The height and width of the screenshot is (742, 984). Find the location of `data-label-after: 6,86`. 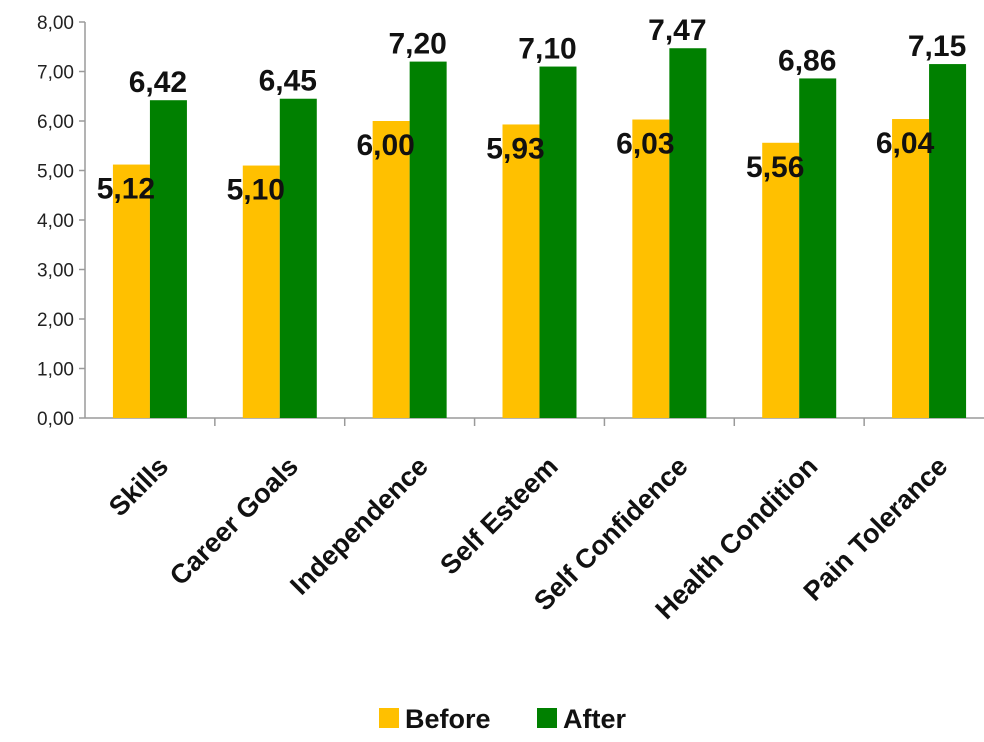

data-label-after: 6,86 is located at coordinates (807, 60).